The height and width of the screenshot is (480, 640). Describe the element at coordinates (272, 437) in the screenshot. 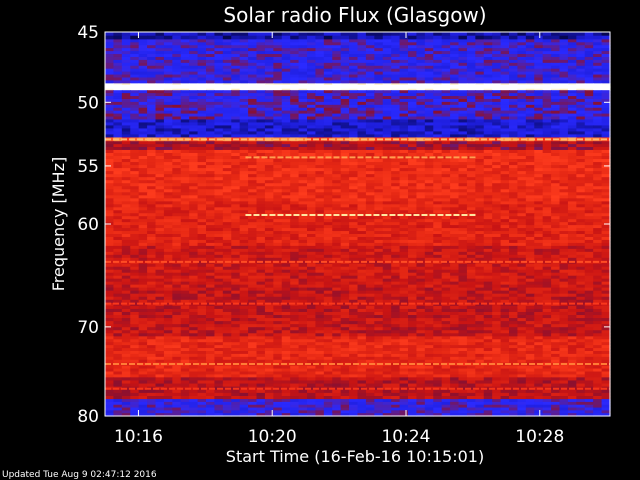

I see `x-tick-label: 10:20` at that location.